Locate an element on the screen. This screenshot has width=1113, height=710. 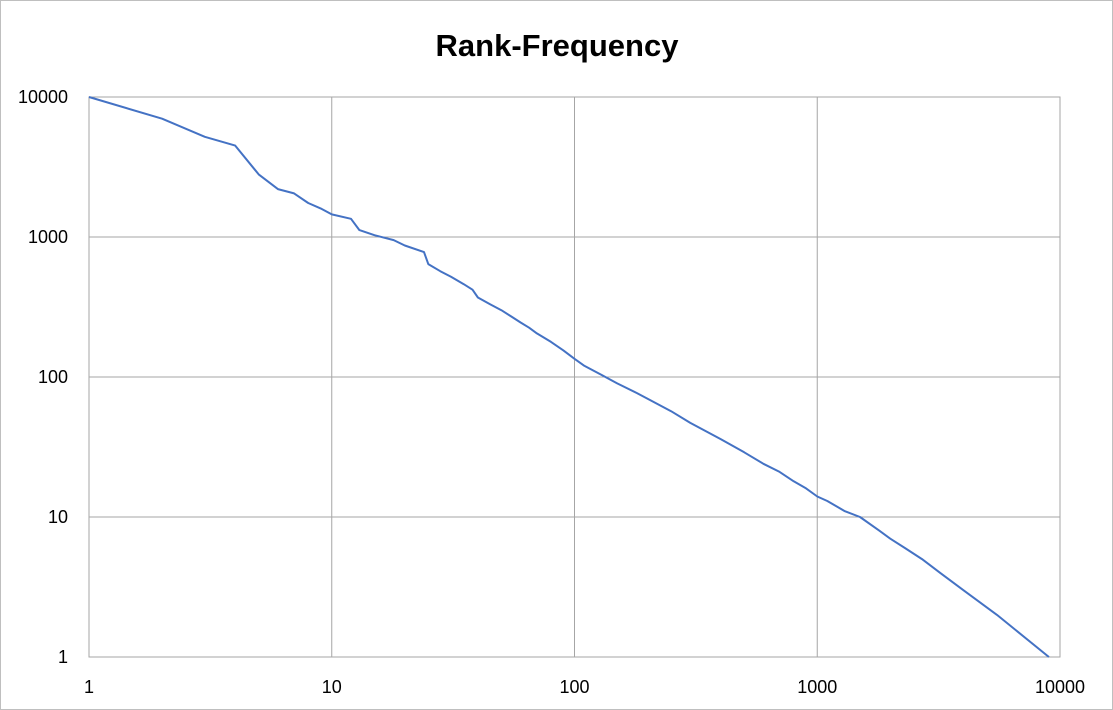
y-axis: 10000 1000 100 10 1 is located at coordinates (43, 377).